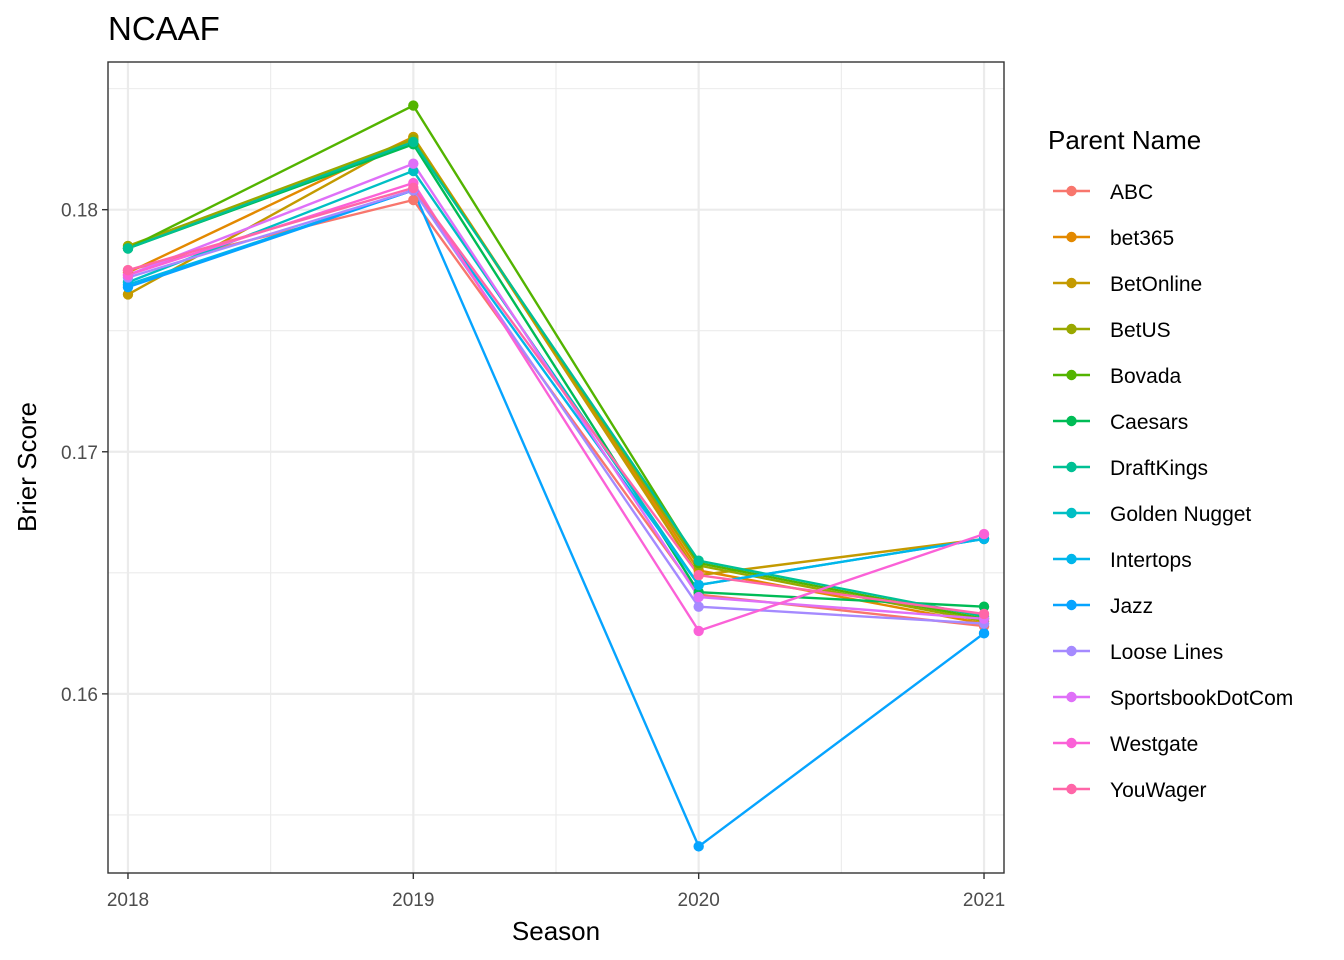 This screenshot has height=960, width=1344. Describe the element at coordinates (699, 900) in the screenshot. I see `x-tick-label: 2020` at that location.